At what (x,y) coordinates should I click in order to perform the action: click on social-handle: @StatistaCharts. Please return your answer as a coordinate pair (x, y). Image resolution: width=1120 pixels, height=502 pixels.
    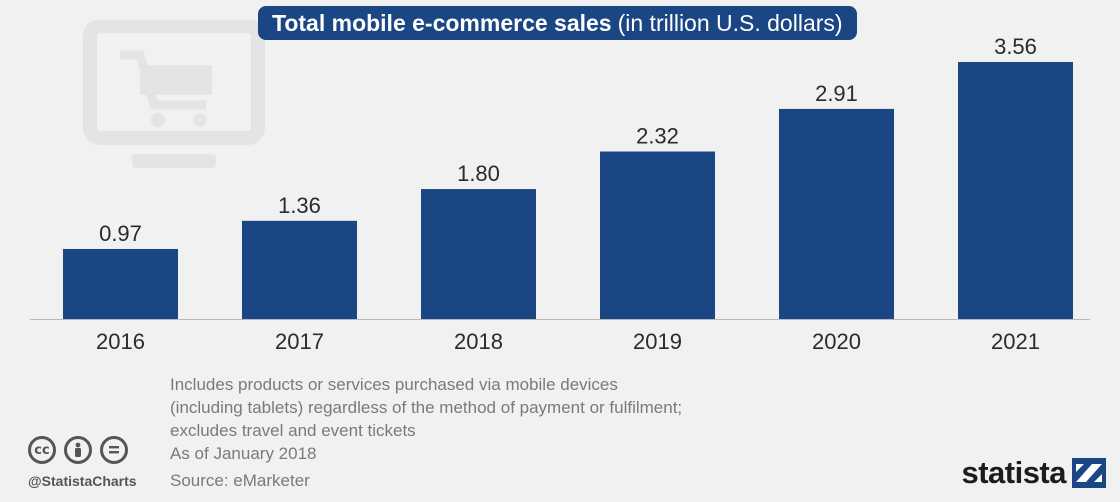
    Looking at the image, I should click on (82, 481).